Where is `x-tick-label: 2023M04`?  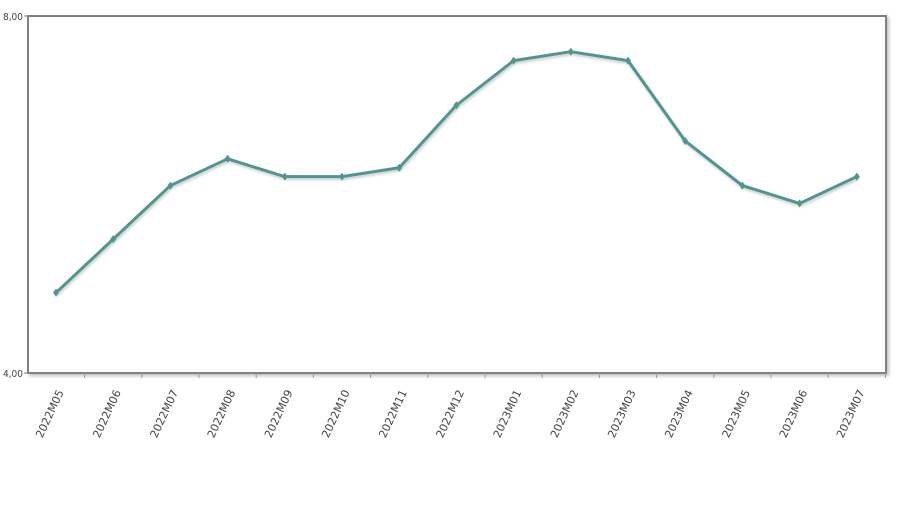
x-tick-label: 2023M04 is located at coordinates (679, 414).